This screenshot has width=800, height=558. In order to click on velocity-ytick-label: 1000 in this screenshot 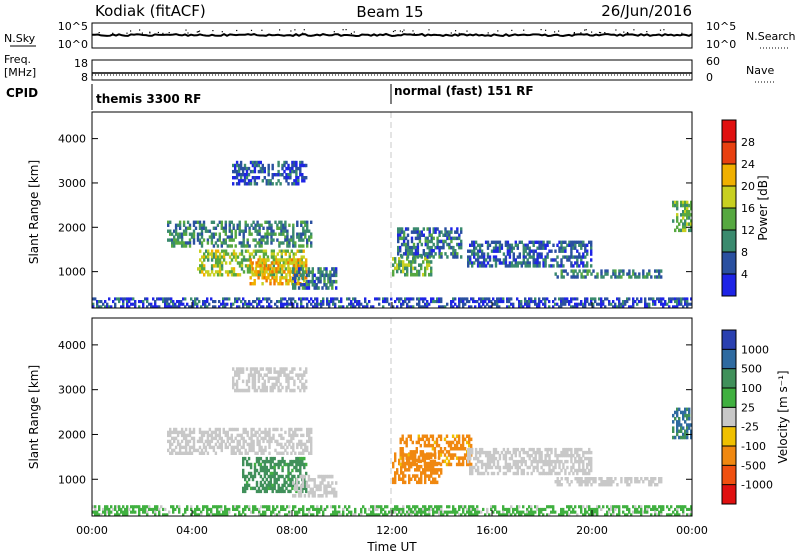, I will do `click(72, 479)`.